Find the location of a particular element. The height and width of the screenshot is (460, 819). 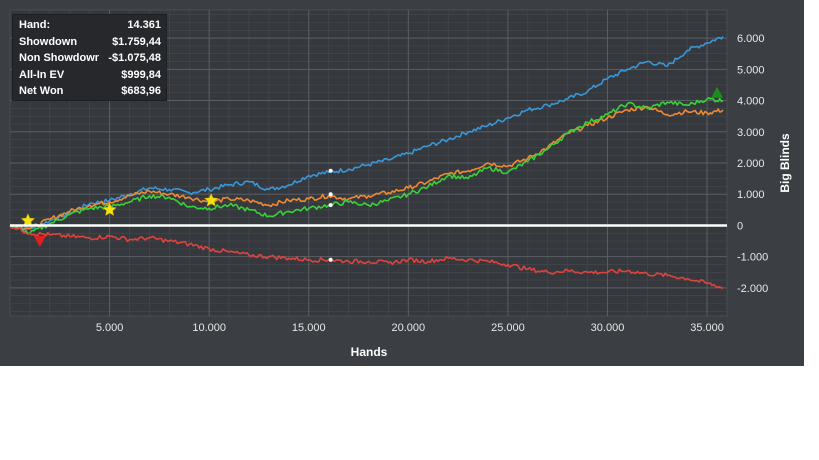

triangle-down-marker is located at coordinates (39, 242).